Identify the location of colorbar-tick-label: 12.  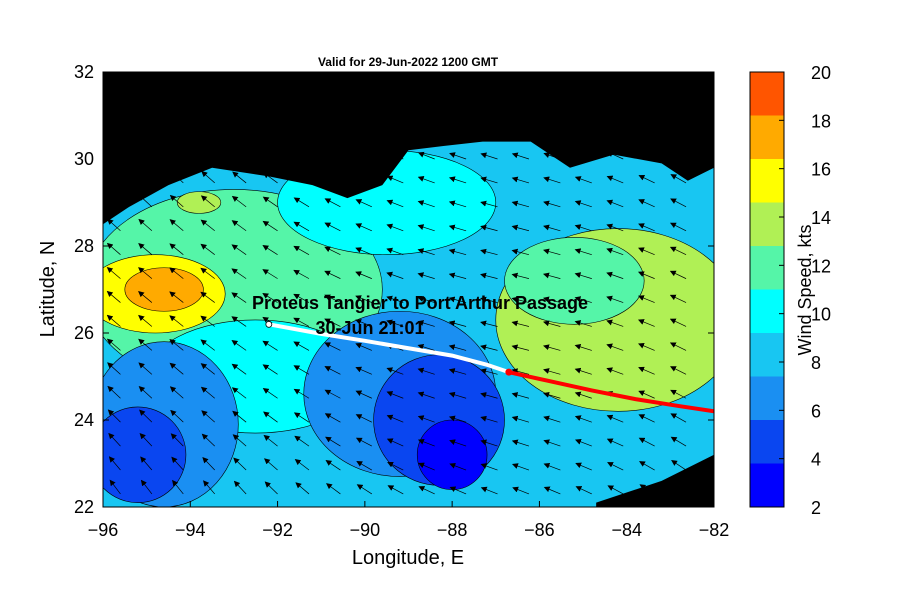
(821, 266).